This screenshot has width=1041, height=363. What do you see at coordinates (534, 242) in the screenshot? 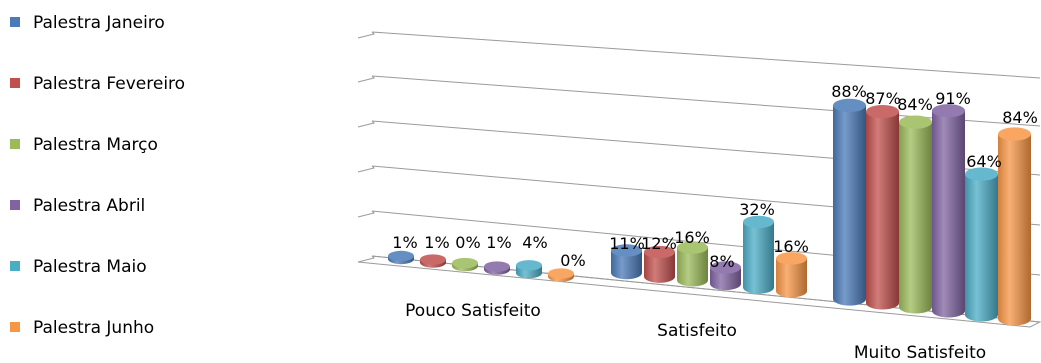
I see `data-label-5-1: 4%` at bounding box center [534, 242].